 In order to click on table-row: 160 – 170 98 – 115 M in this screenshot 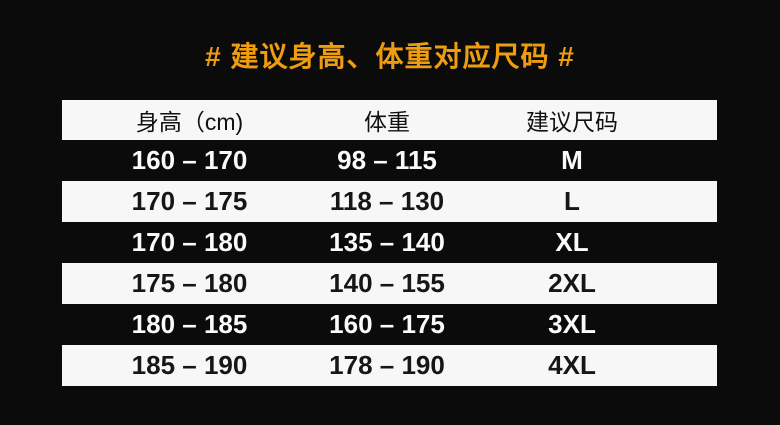, I will do `click(389, 160)`.